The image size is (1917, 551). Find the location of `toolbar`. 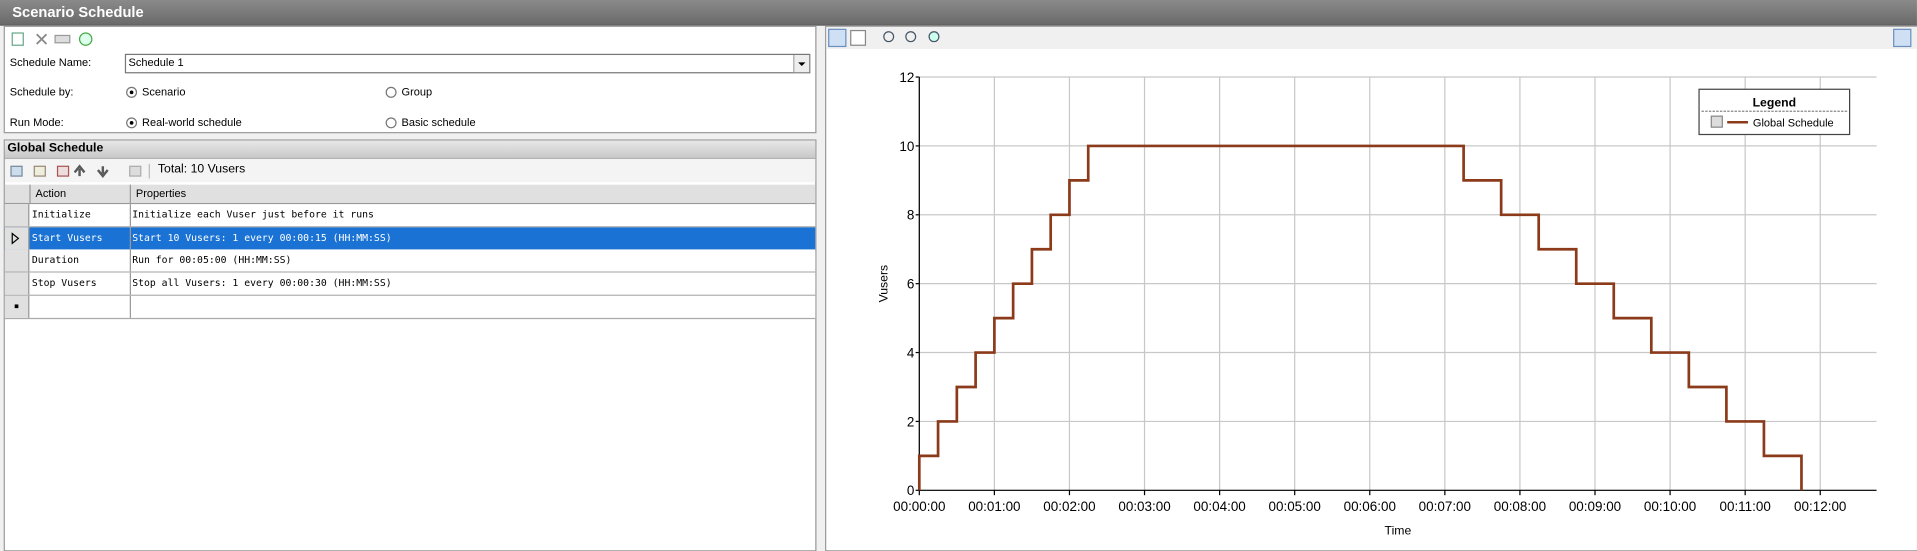

toolbar is located at coordinates (52, 39).